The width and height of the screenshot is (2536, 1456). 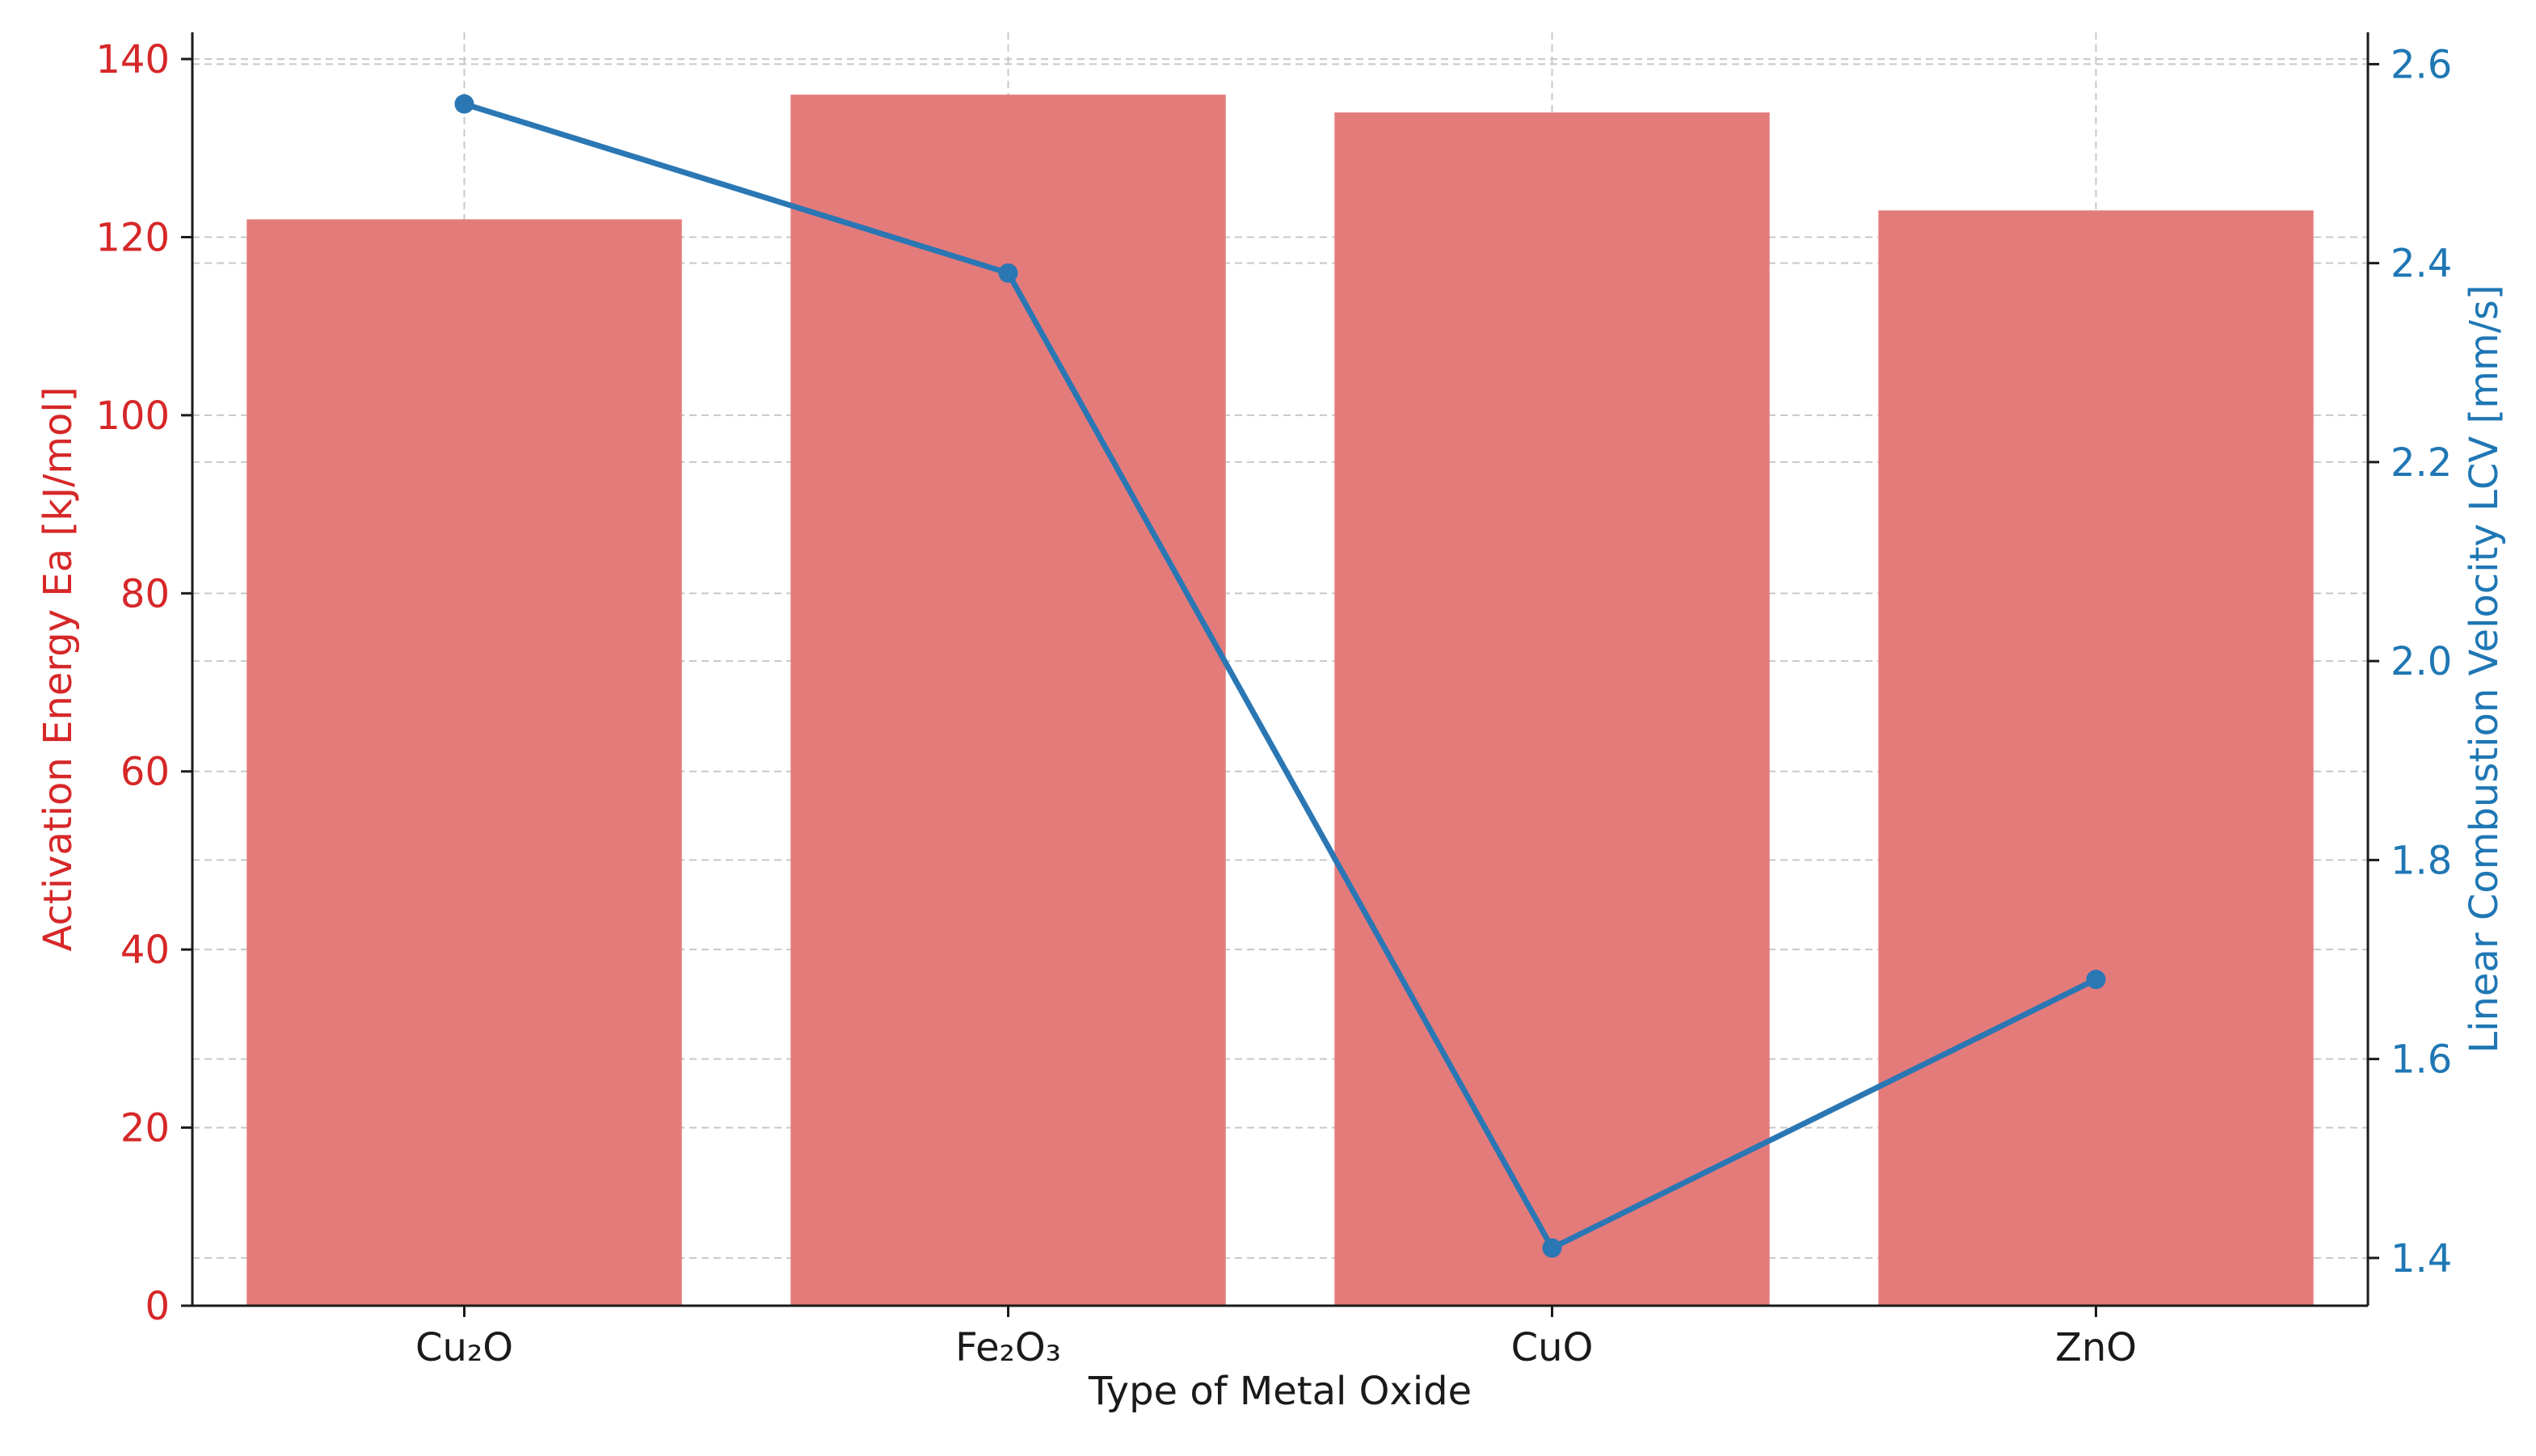 I want to click on y-right-tick-label: 1.6, so click(x=2422, y=1060).